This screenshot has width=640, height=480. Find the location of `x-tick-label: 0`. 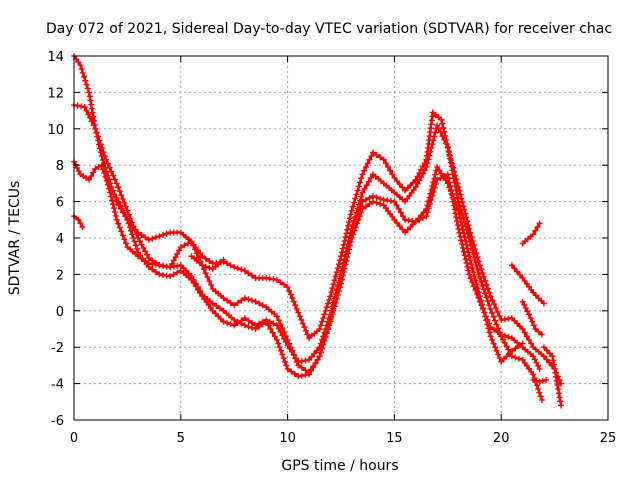

x-tick-label: 0 is located at coordinates (74, 438).